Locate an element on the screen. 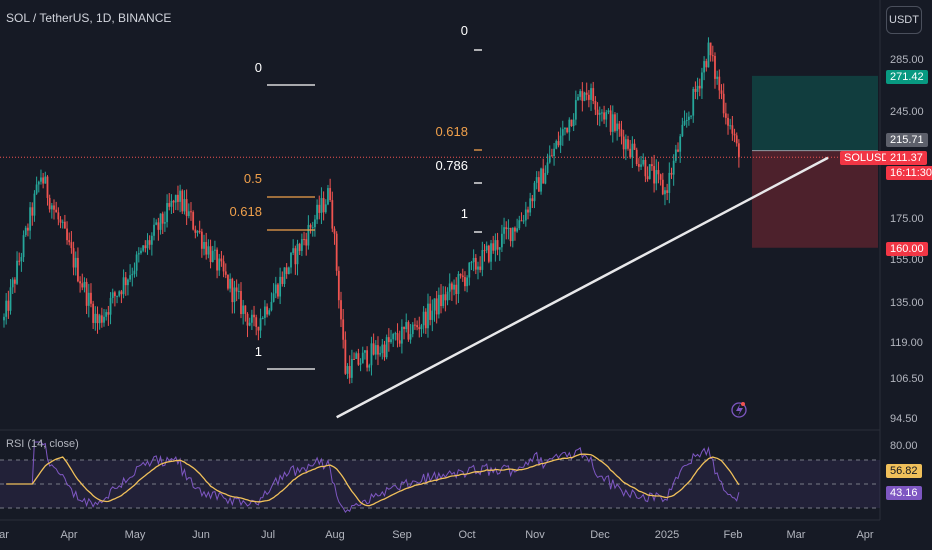 The image size is (932, 550). time-axis-label: Sep is located at coordinates (402, 535).